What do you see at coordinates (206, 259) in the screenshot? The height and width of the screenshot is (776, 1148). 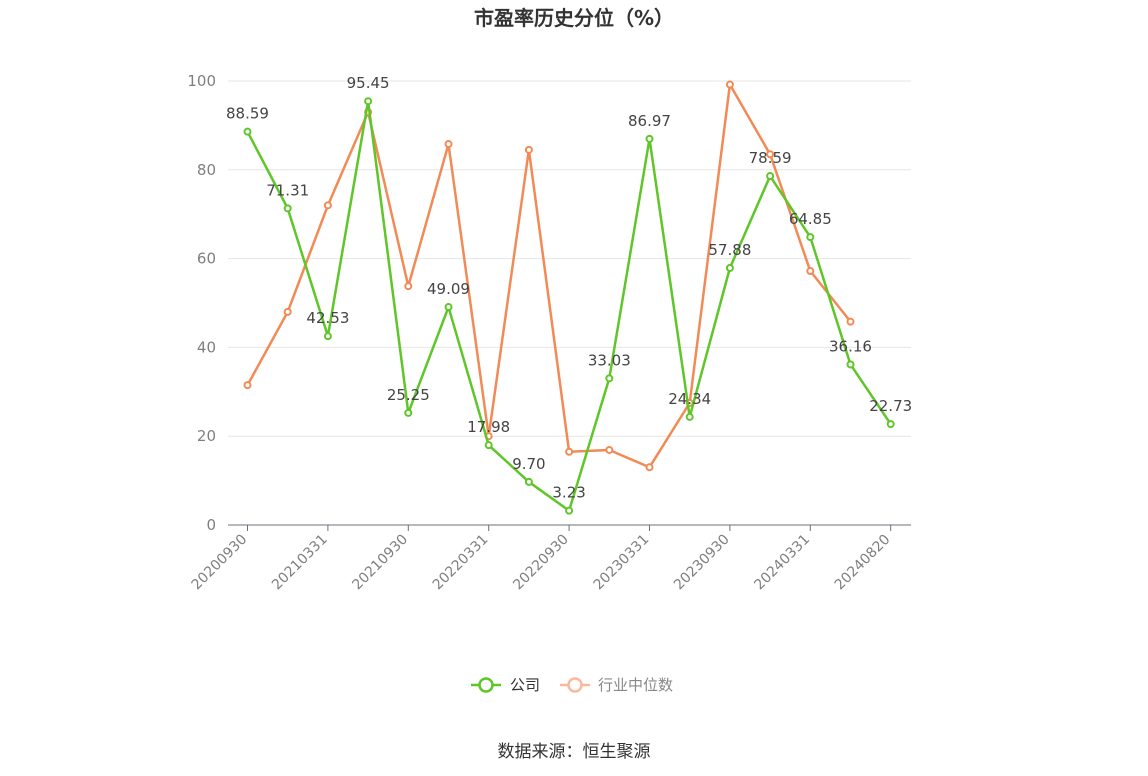 I see `y-tick-label-60: 60` at bounding box center [206, 259].